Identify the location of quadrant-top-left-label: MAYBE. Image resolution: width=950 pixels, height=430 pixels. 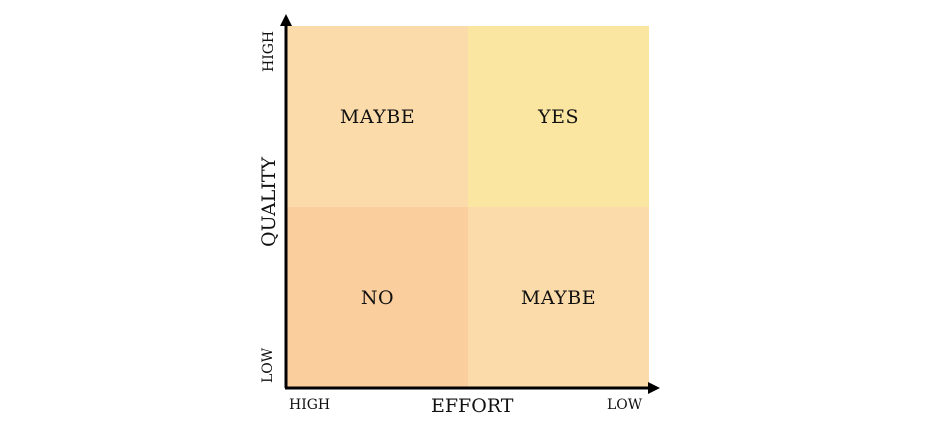
(377, 116).